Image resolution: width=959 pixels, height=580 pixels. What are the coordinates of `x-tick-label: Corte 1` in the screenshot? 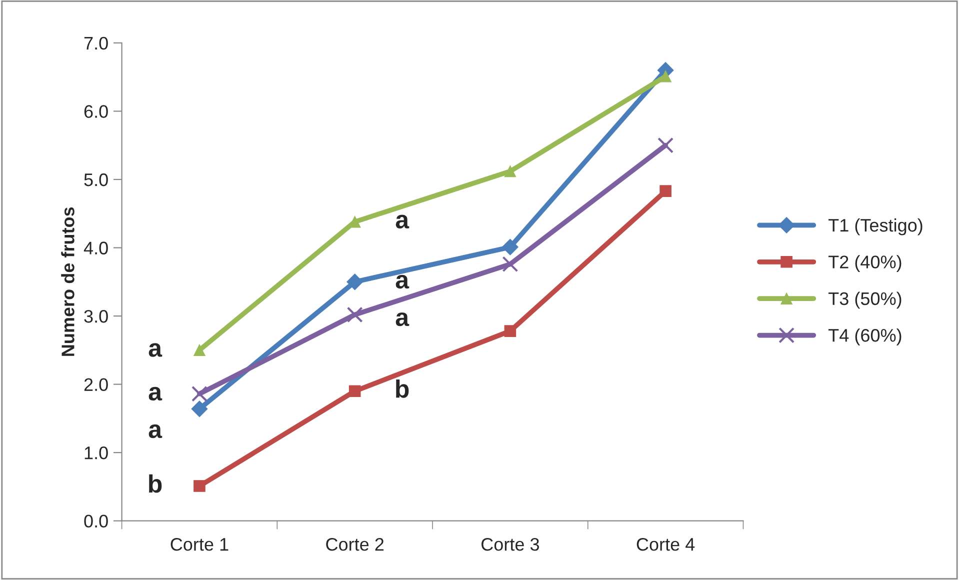 It's located at (199, 544).